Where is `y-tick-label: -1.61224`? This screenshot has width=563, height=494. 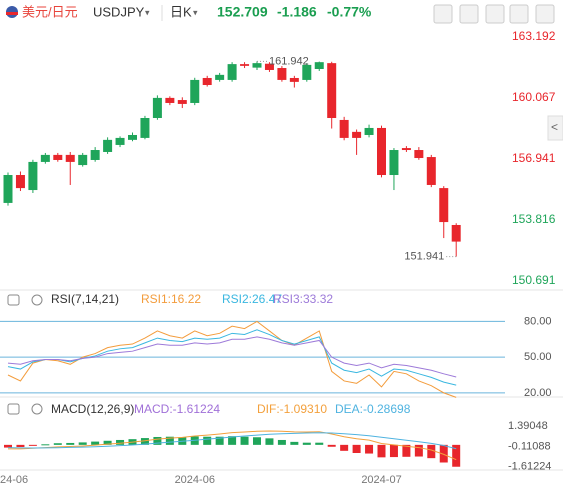 y-tick-label: -1.61224 is located at coordinates (529, 467).